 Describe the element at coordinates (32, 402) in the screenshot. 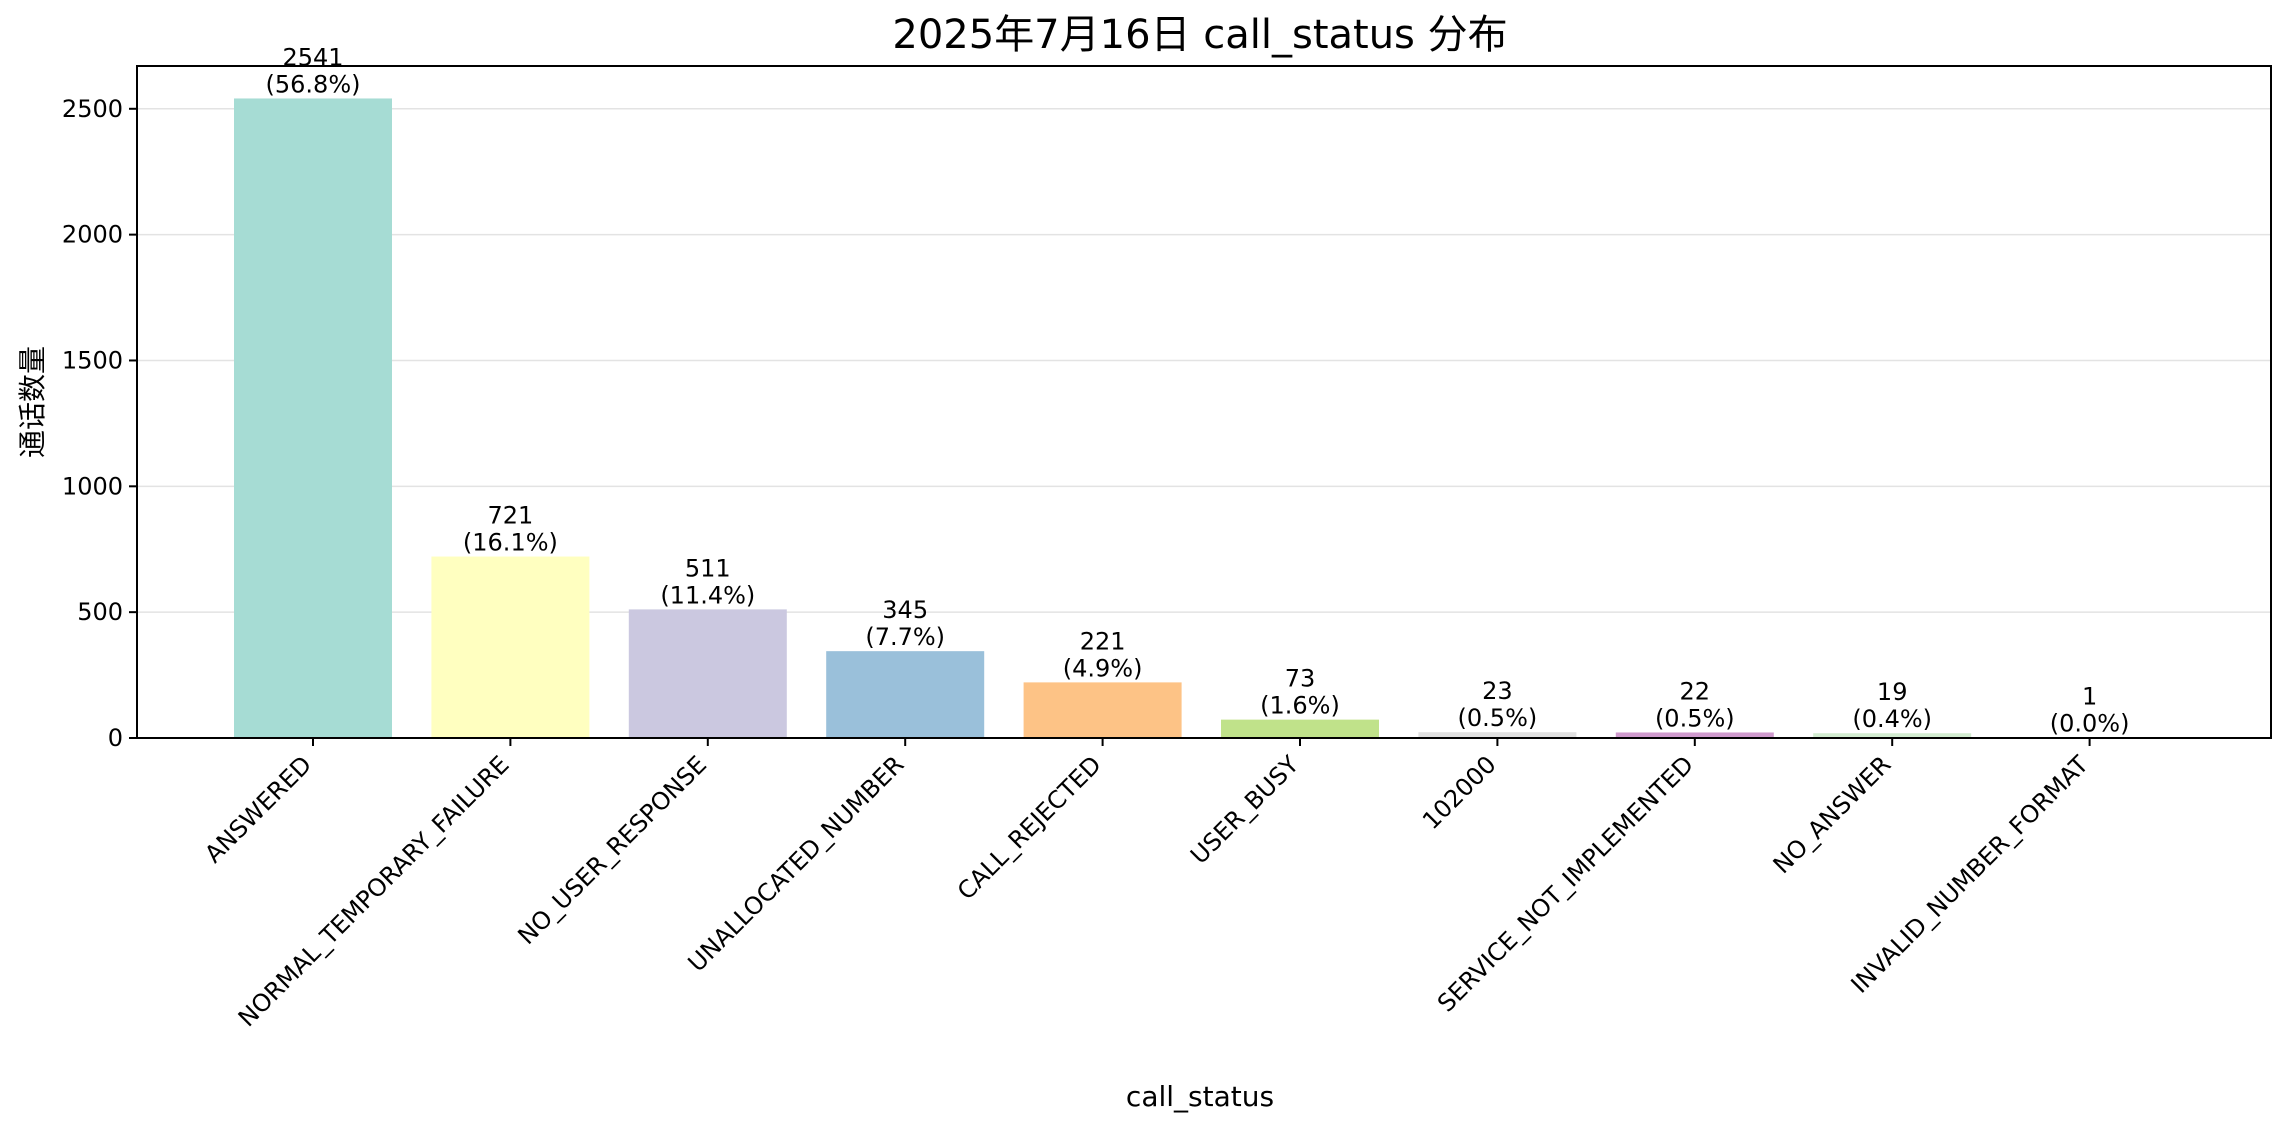

I see `y-axis-label: 通话数量` at that location.